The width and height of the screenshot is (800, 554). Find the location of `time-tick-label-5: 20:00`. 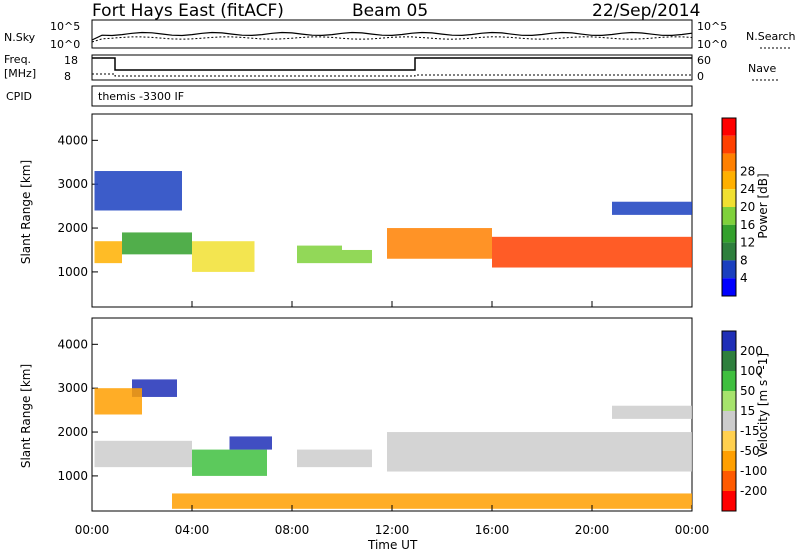

time-tick-label-5: 20:00 is located at coordinates (592, 530).